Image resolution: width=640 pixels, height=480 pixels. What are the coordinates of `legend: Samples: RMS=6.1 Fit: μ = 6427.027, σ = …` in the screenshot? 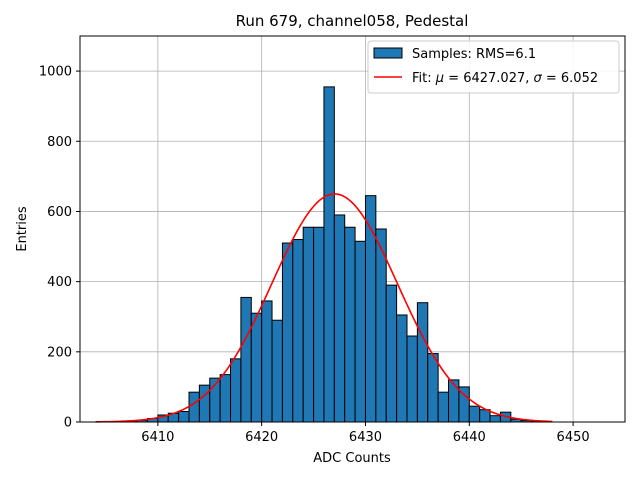 It's located at (493, 67).